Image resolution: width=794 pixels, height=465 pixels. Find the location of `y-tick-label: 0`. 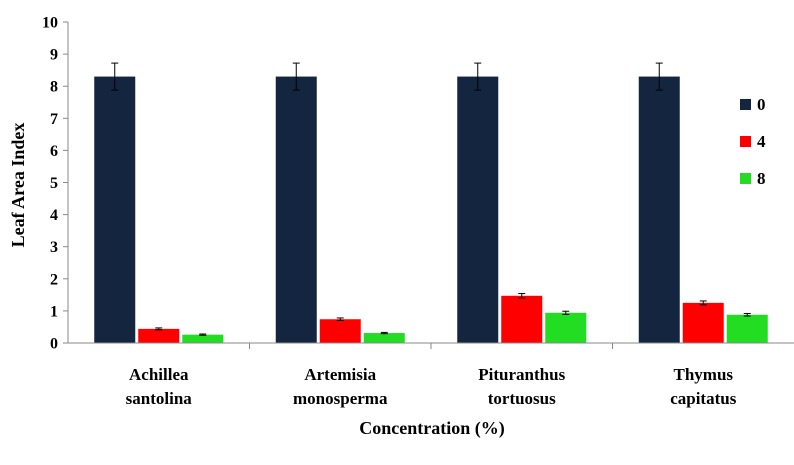

y-tick-label: 0 is located at coordinates (54, 344).